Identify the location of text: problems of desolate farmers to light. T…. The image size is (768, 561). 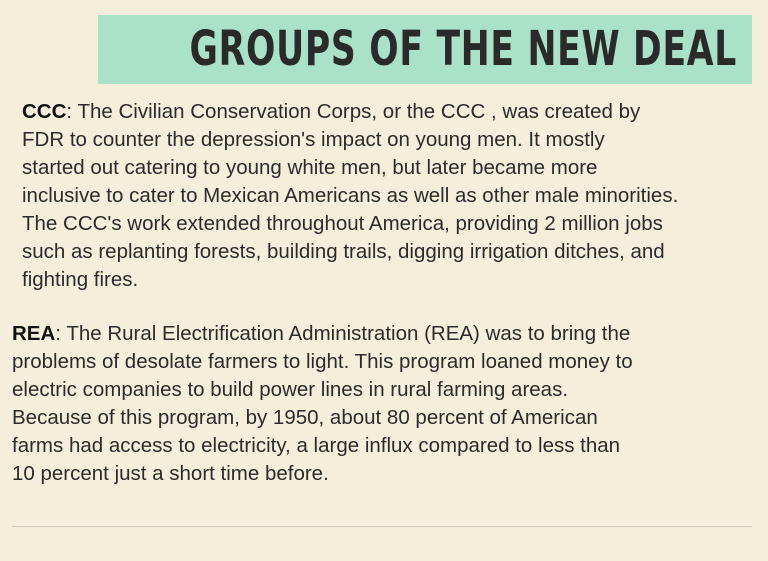
(322, 361).